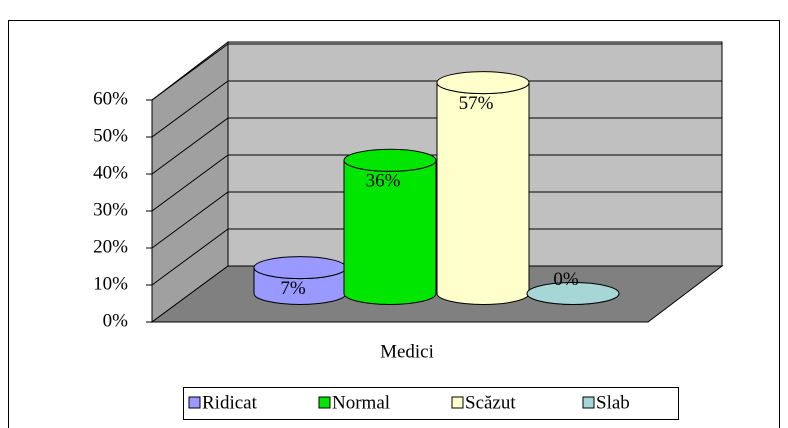 The width and height of the screenshot is (788, 428). I want to click on y-tick-label: 10%, so click(110, 283).